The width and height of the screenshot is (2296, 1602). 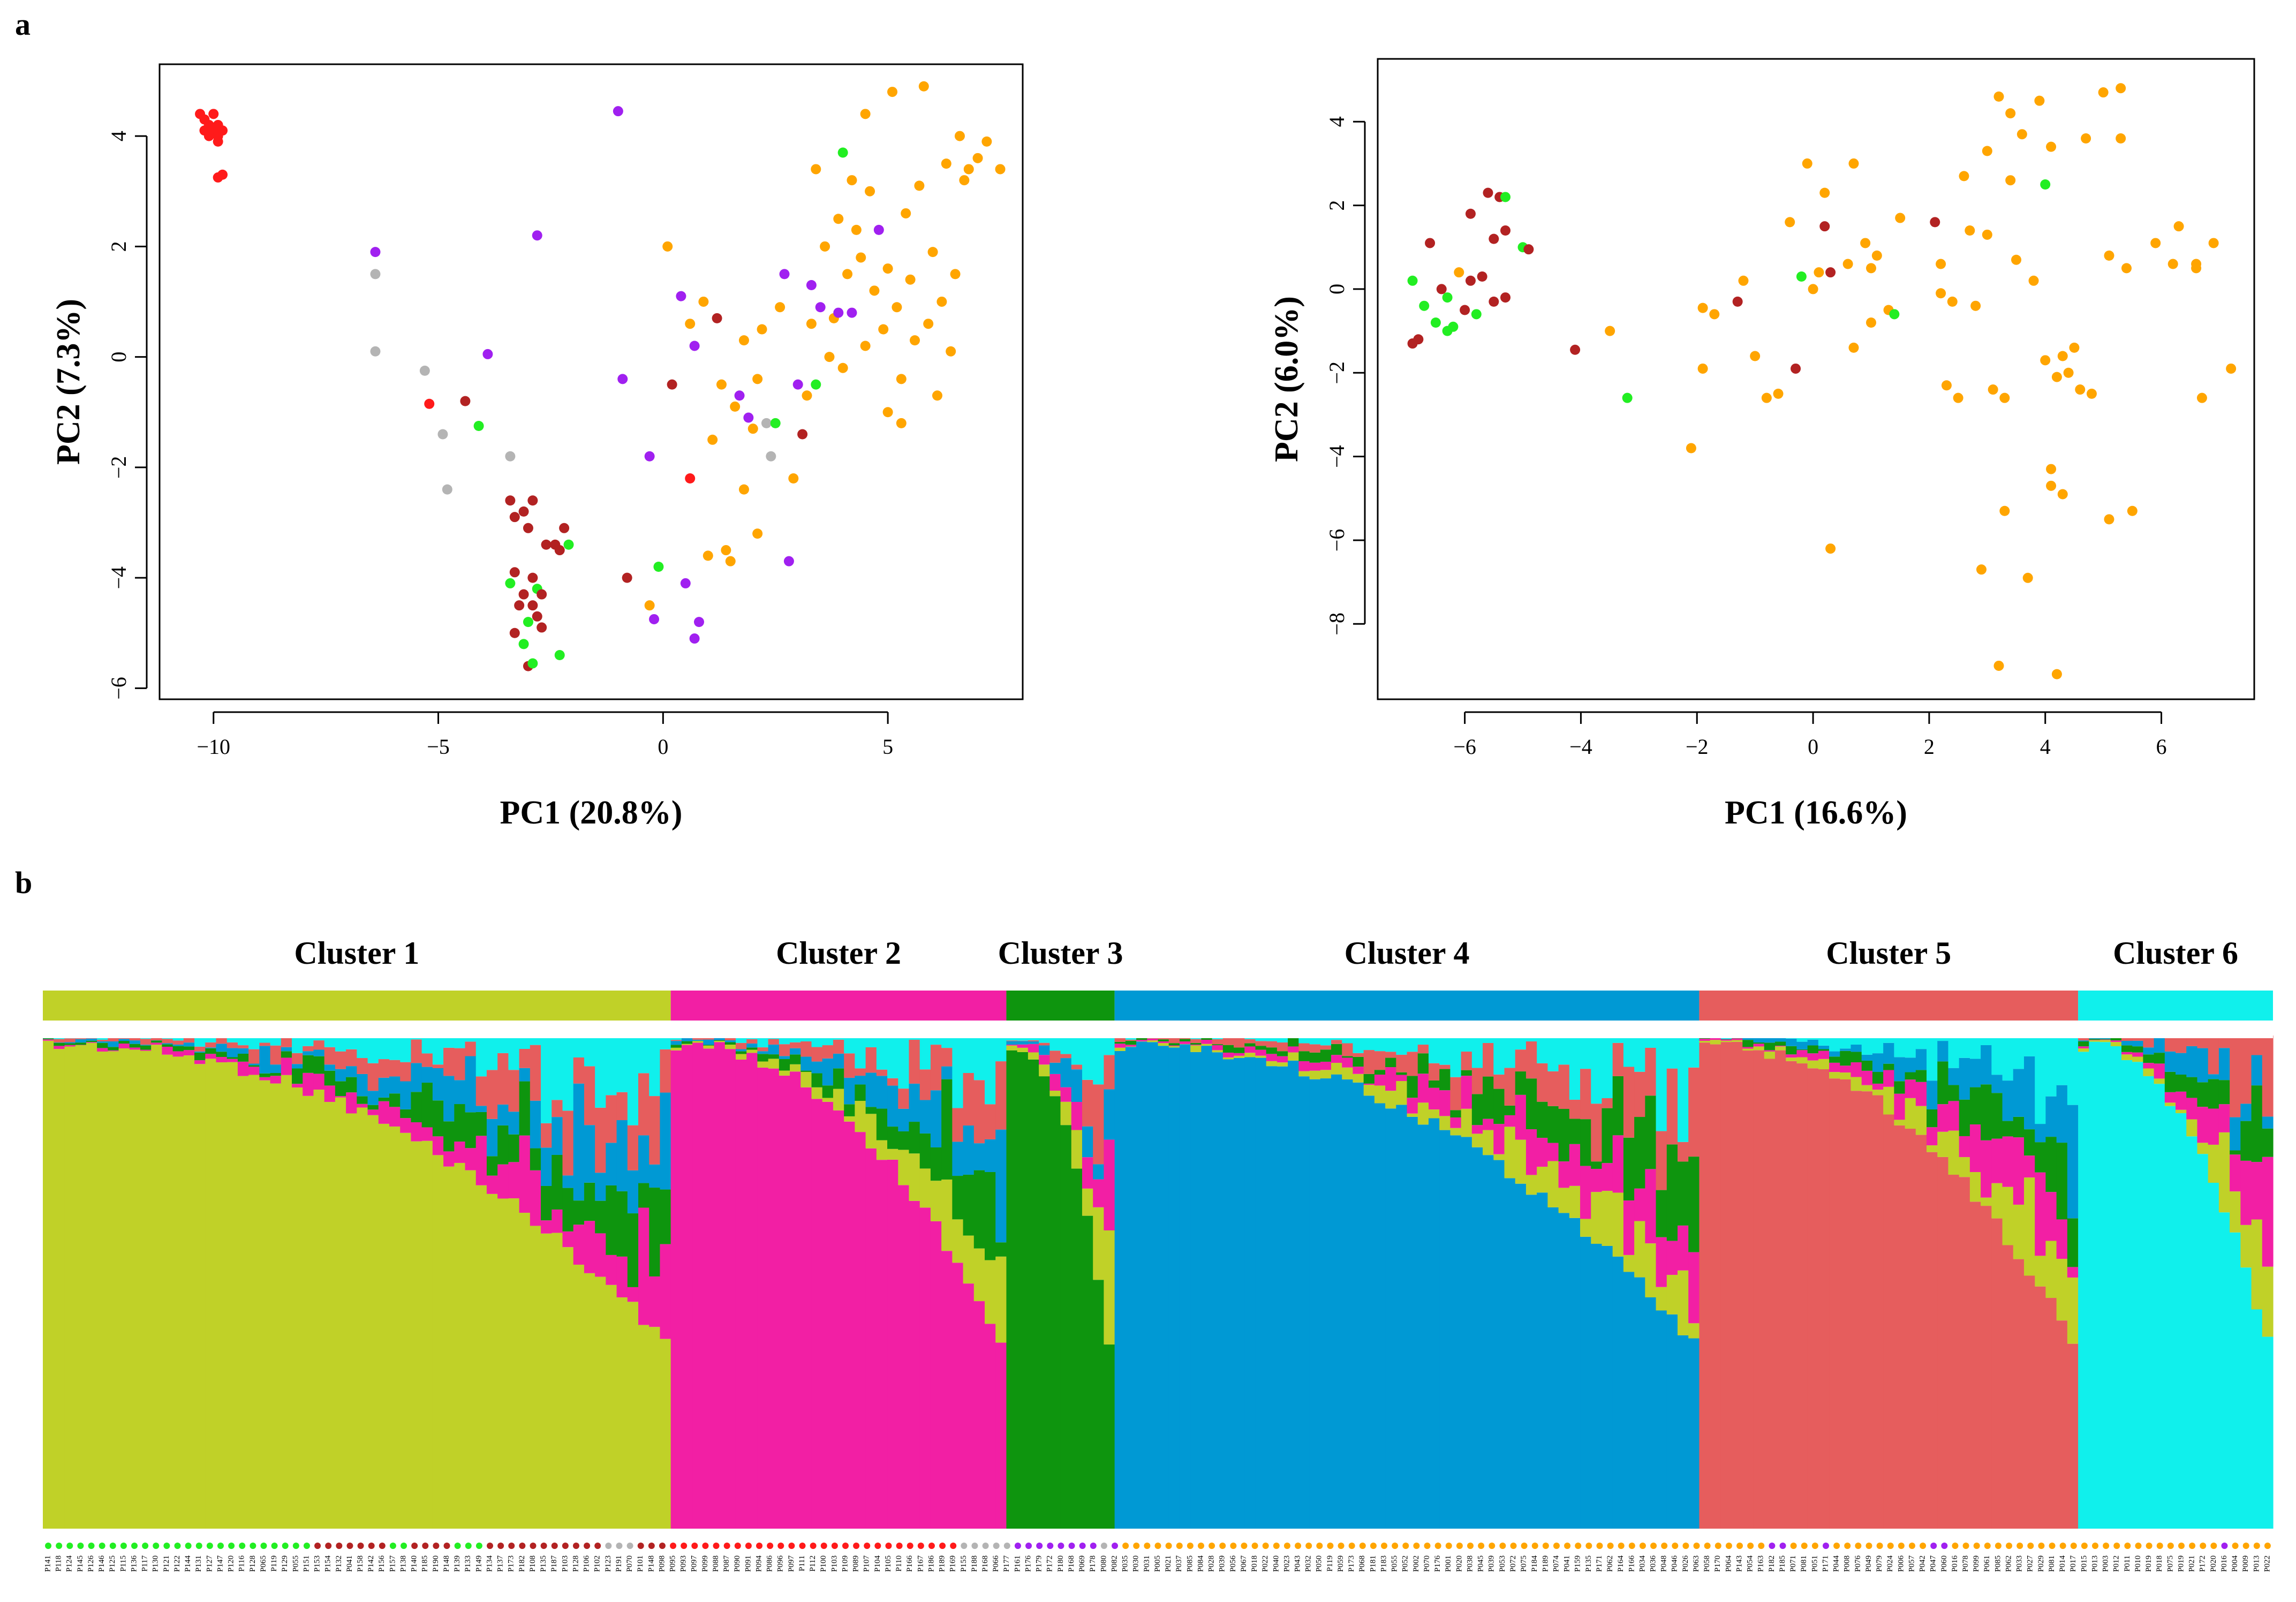 I want to click on sample-label: P006, so click(x=1901, y=1563).